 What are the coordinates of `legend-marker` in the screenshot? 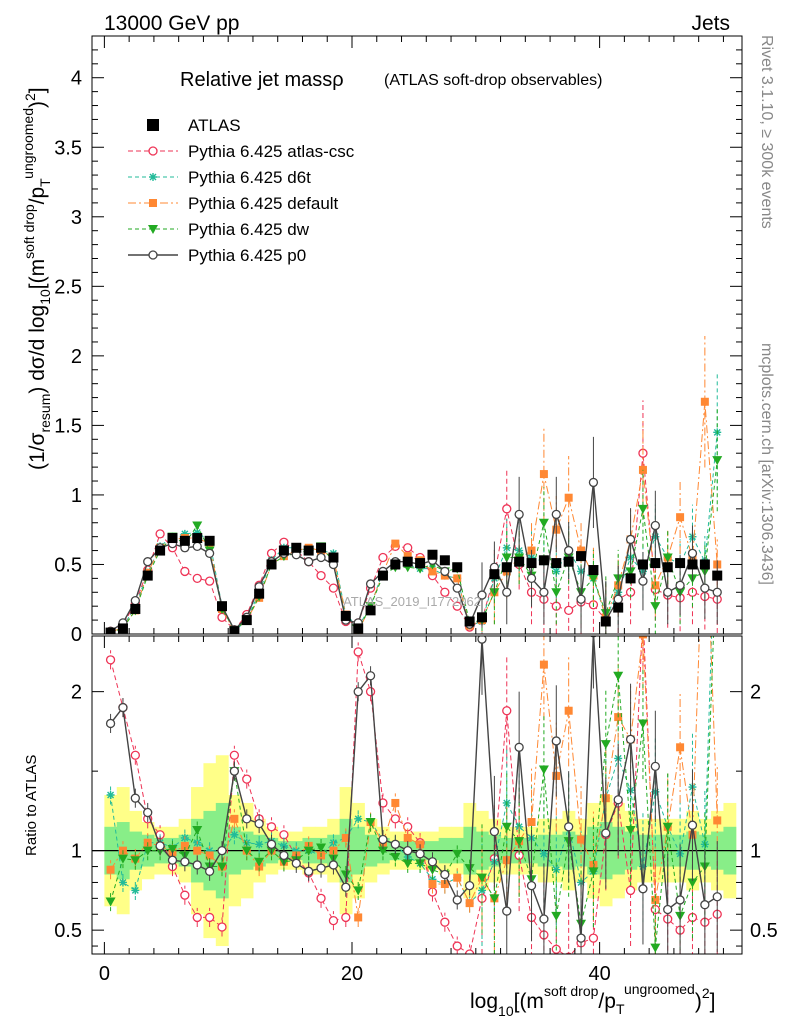 It's located at (153, 229).